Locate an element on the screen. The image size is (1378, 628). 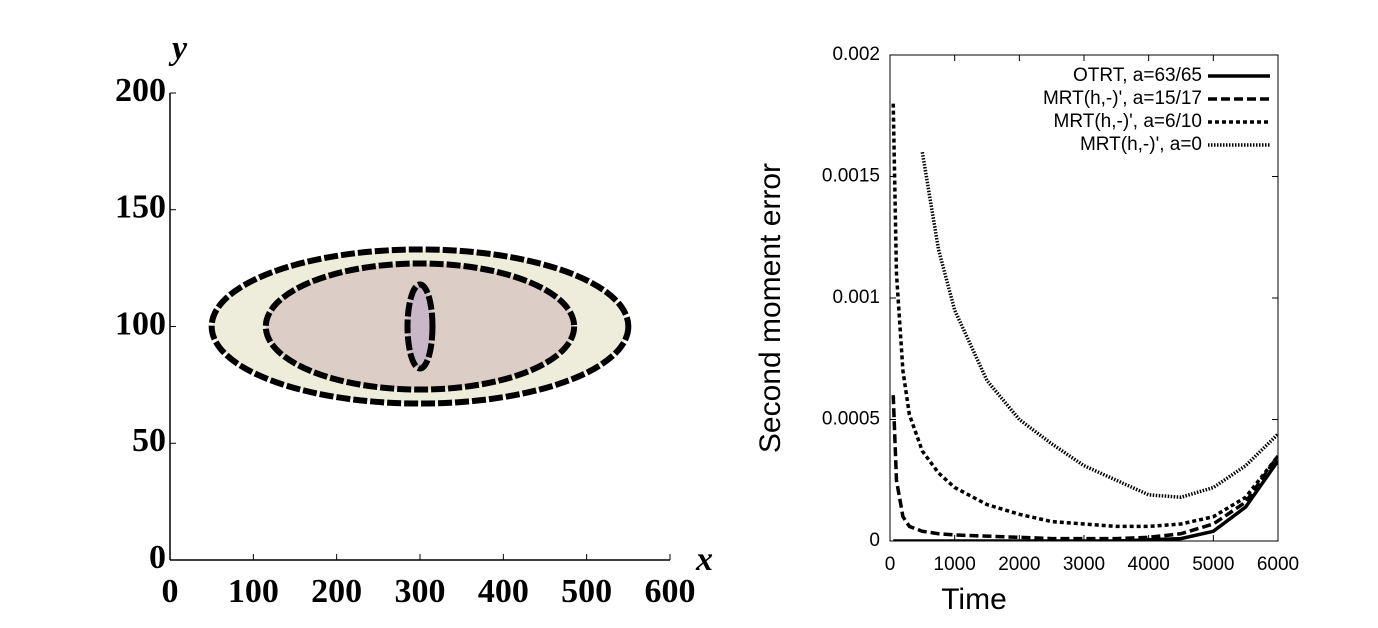
x-tick-label: 2000 is located at coordinates (1019, 564).